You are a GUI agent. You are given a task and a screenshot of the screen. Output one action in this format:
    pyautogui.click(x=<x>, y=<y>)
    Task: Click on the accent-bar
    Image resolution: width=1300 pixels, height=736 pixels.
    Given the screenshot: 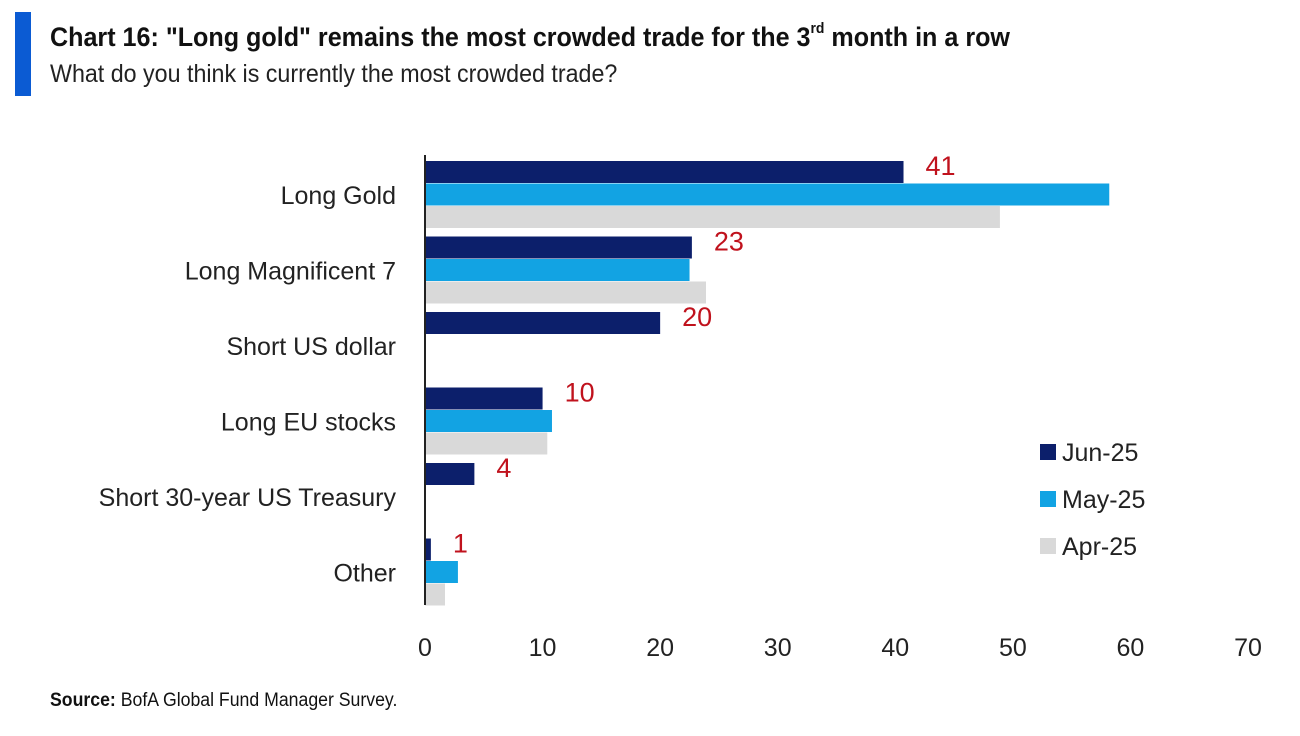 What is the action you would take?
    pyautogui.click(x=23, y=54)
    